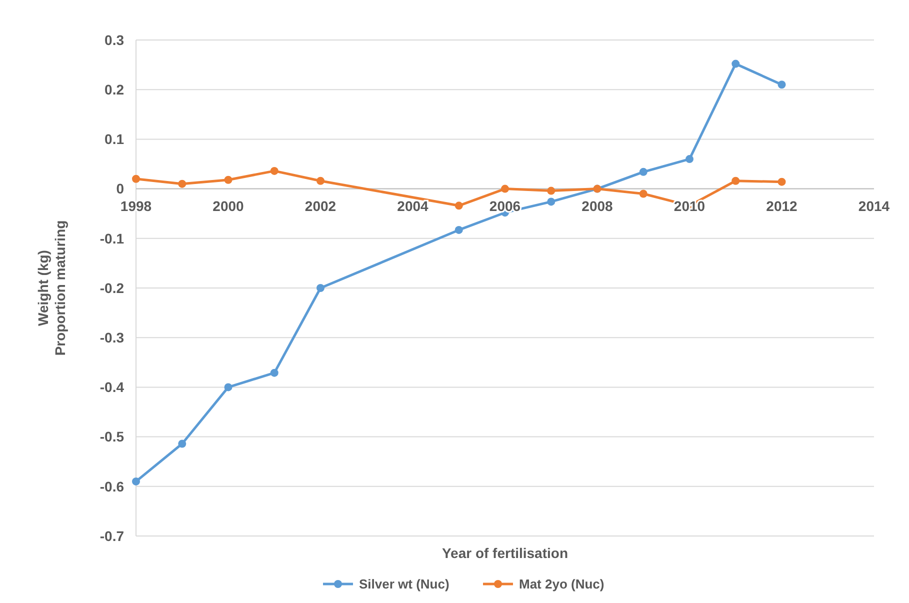  Describe the element at coordinates (112, 338) in the screenshot. I see `y-tick-label: -0.3` at that location.